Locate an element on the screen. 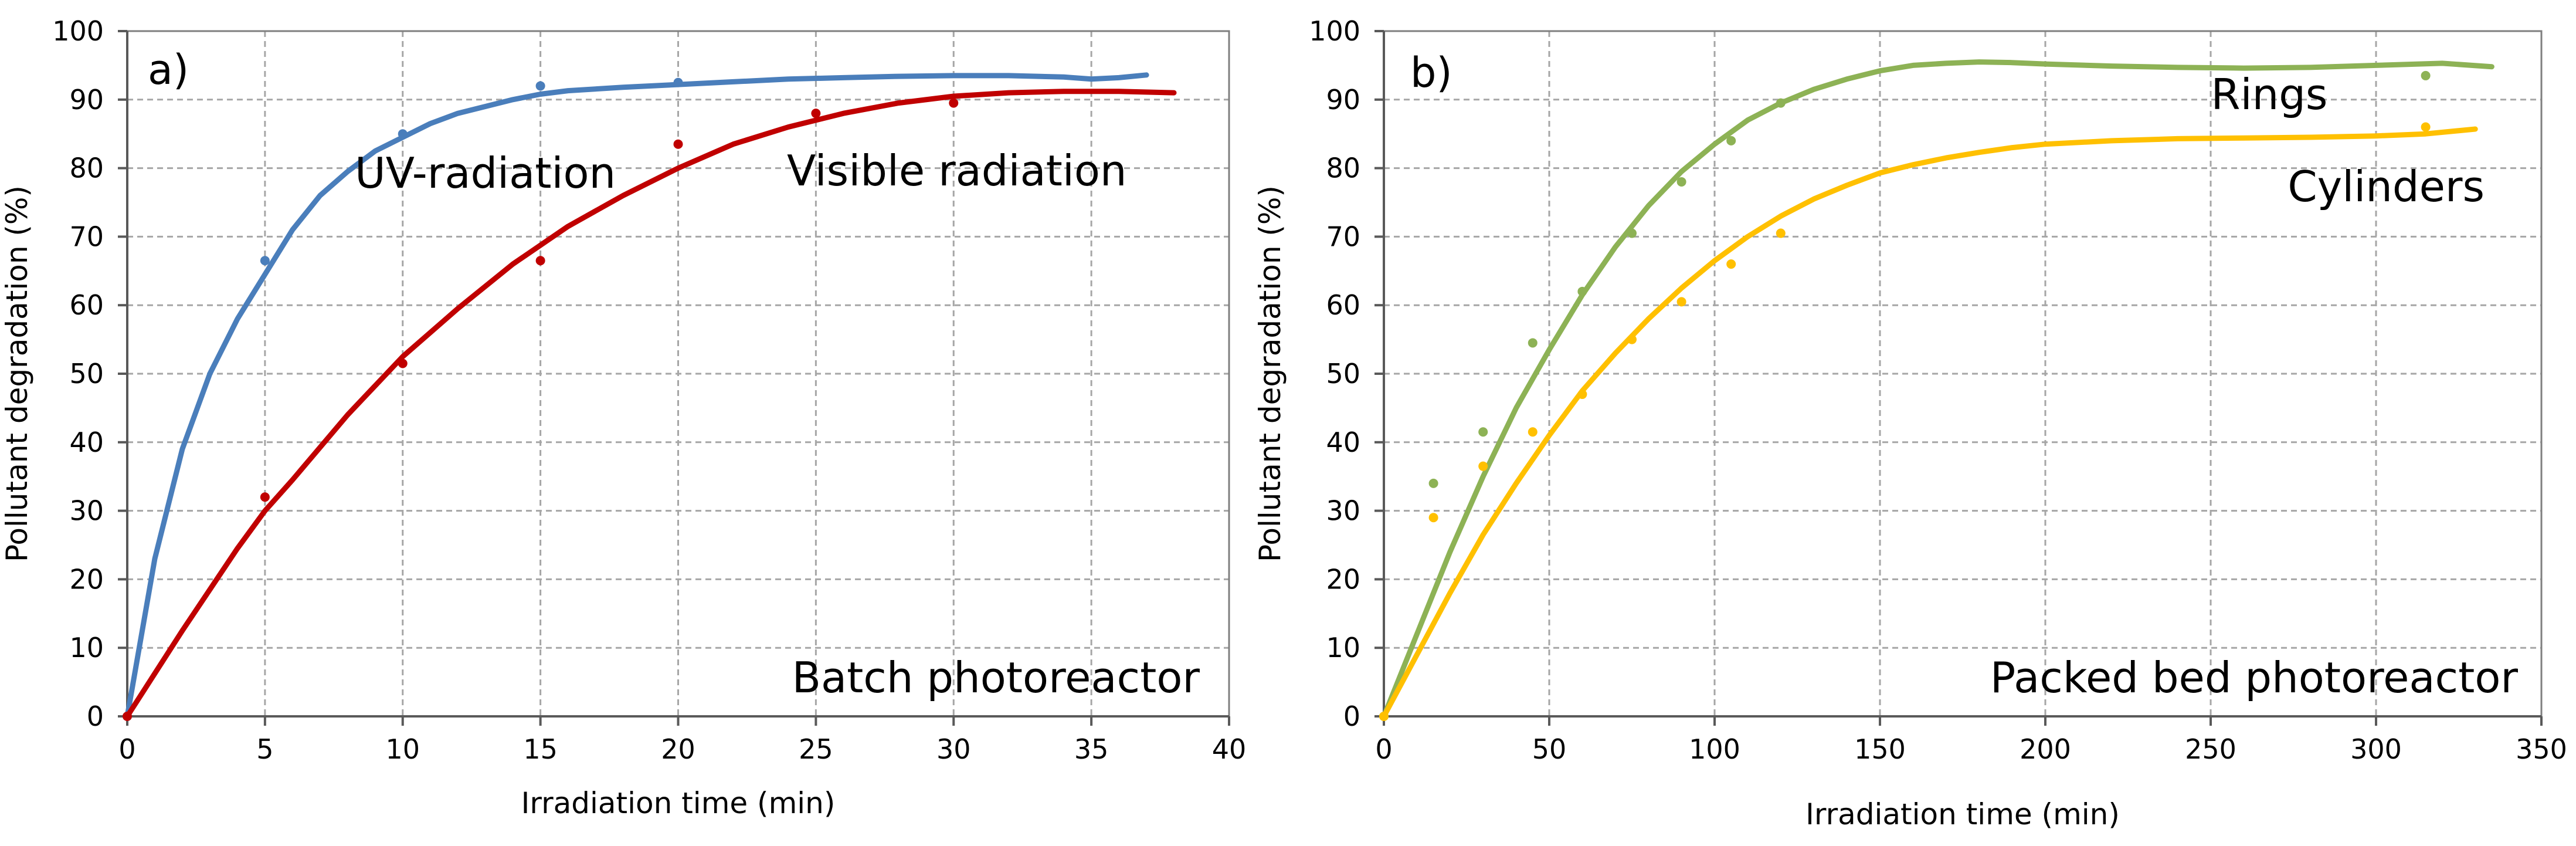 The image size is (2576, 846). x-tick-label: 40 is located at coordinates (1229, 749).